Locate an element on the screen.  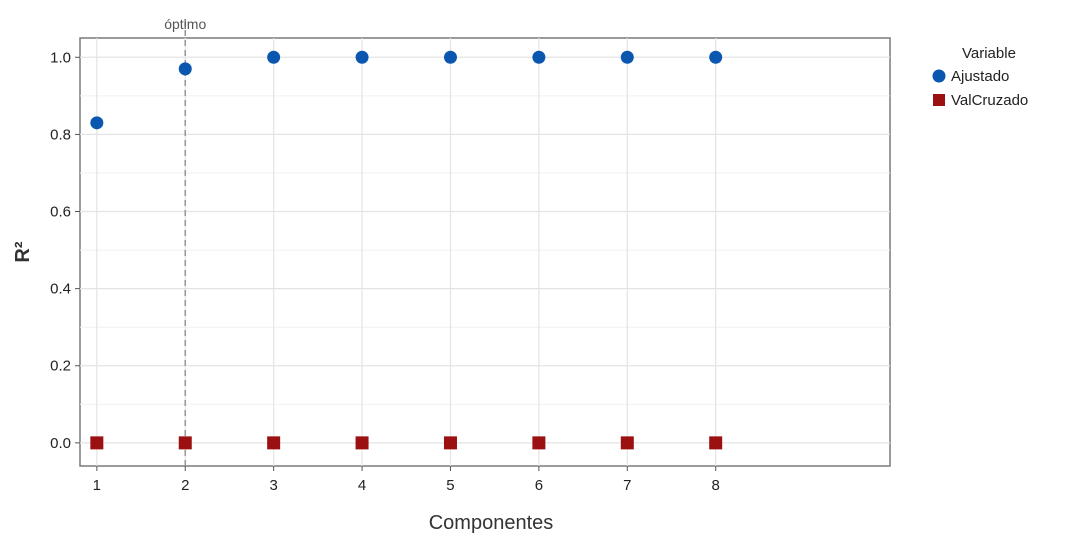
x-tick-label: 4 is located at coordinates (362, 485).